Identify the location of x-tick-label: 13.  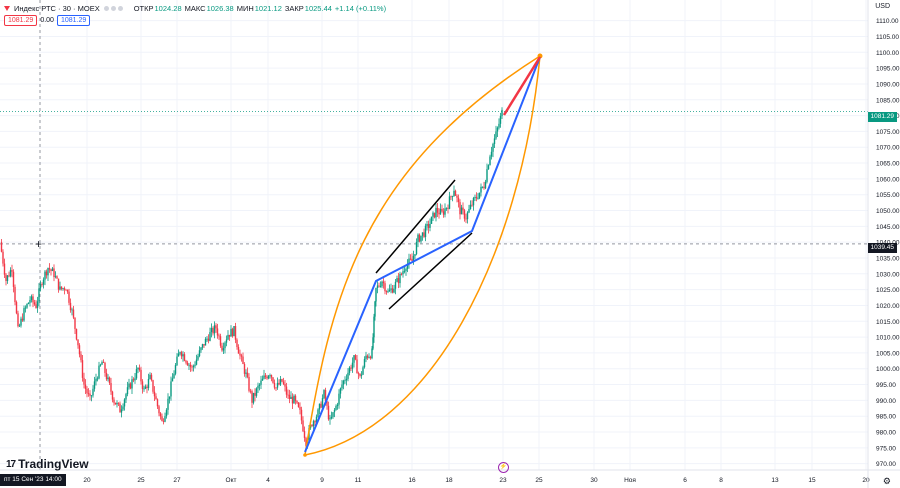
(775, 480).